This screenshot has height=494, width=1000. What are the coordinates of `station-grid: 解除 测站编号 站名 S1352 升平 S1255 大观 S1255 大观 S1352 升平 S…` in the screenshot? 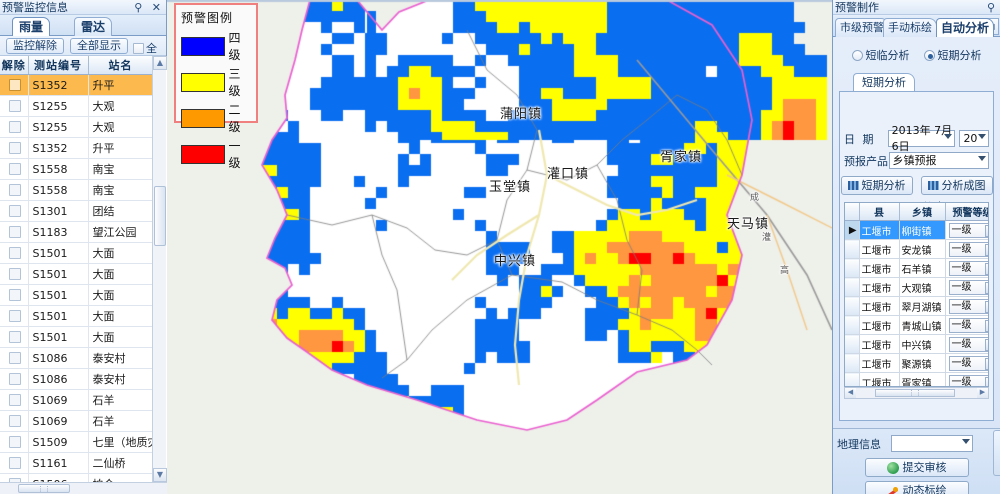 It's located at (83, 269).